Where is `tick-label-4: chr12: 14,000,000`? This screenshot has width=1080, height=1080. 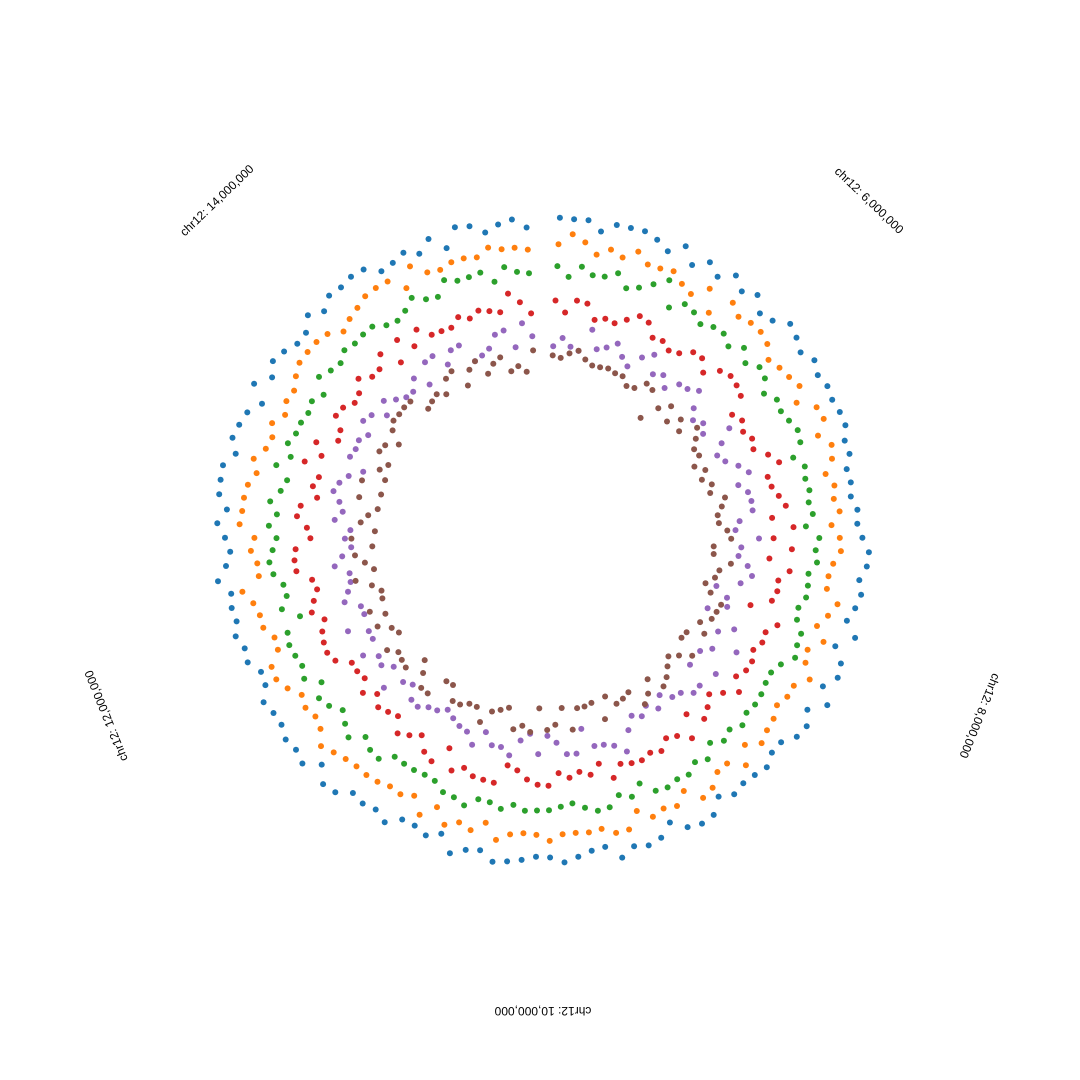 tick-label-4: chr12: 14,000,000 is located at coordinates (217, 200).